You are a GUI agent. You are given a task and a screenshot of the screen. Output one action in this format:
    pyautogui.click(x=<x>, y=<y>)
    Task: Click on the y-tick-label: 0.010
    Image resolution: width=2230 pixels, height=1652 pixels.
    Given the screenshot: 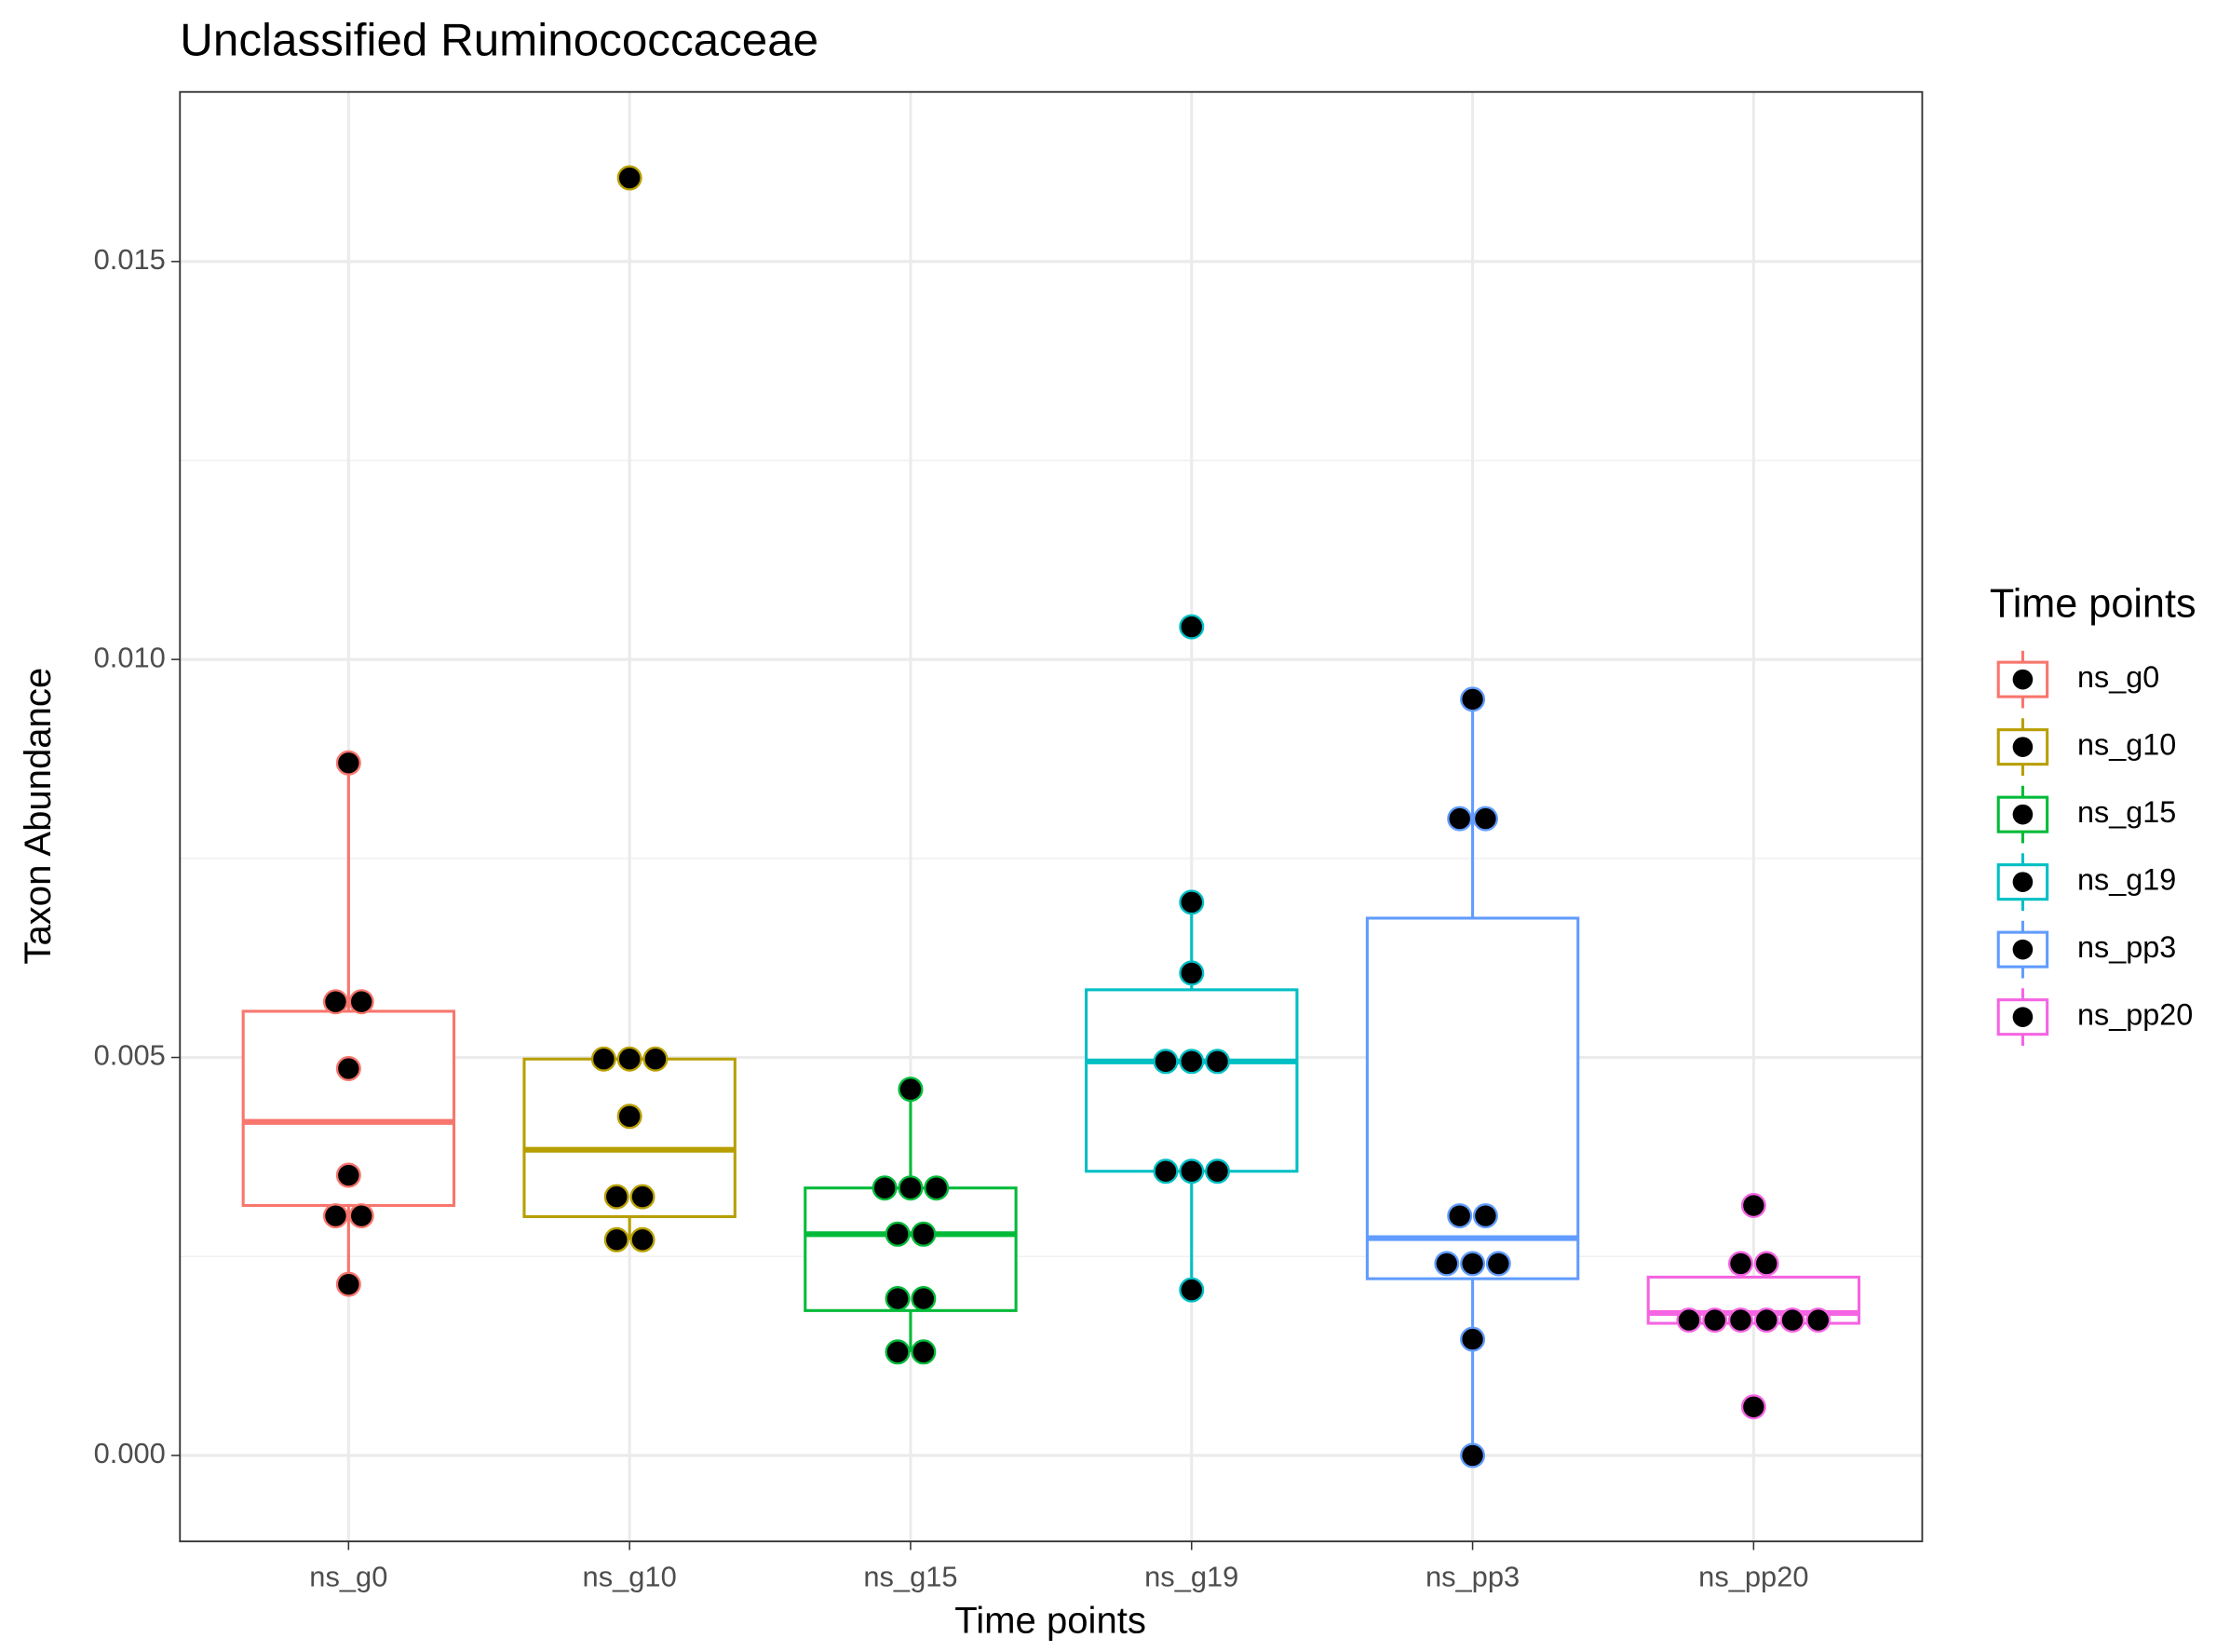 What is the action you would take?
    pyautogui.click(x=130, y=657)
    